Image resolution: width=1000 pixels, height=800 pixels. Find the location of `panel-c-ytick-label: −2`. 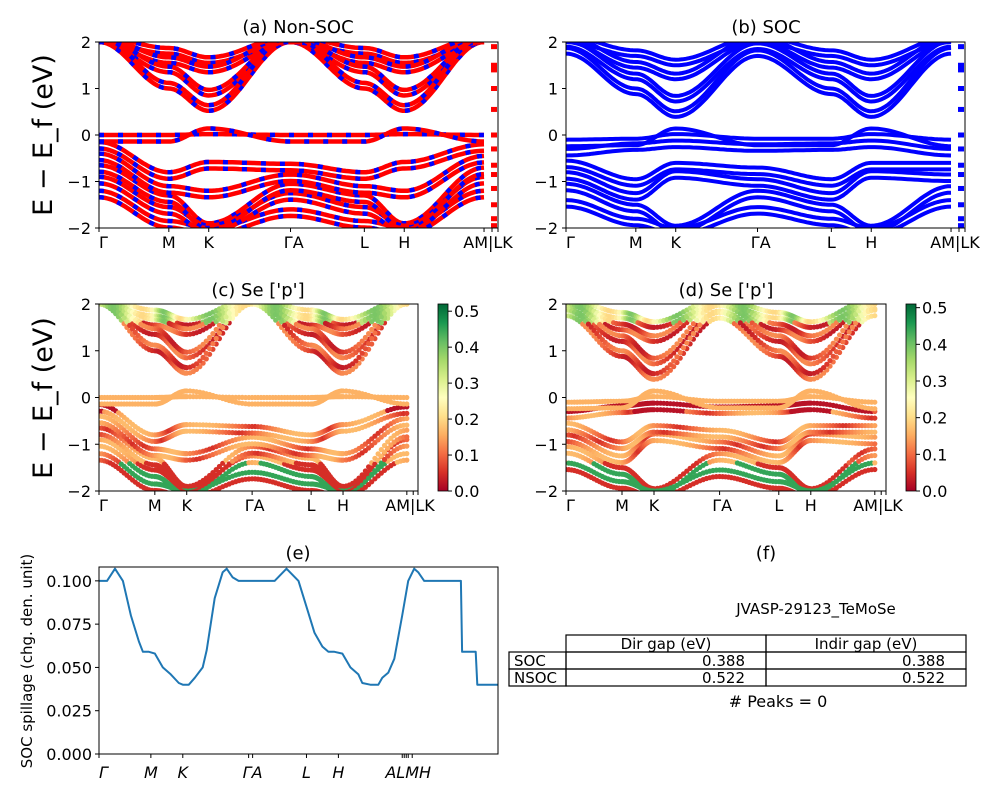

panel-c-ytick-label: −2 is located at coordinates (79, 491).